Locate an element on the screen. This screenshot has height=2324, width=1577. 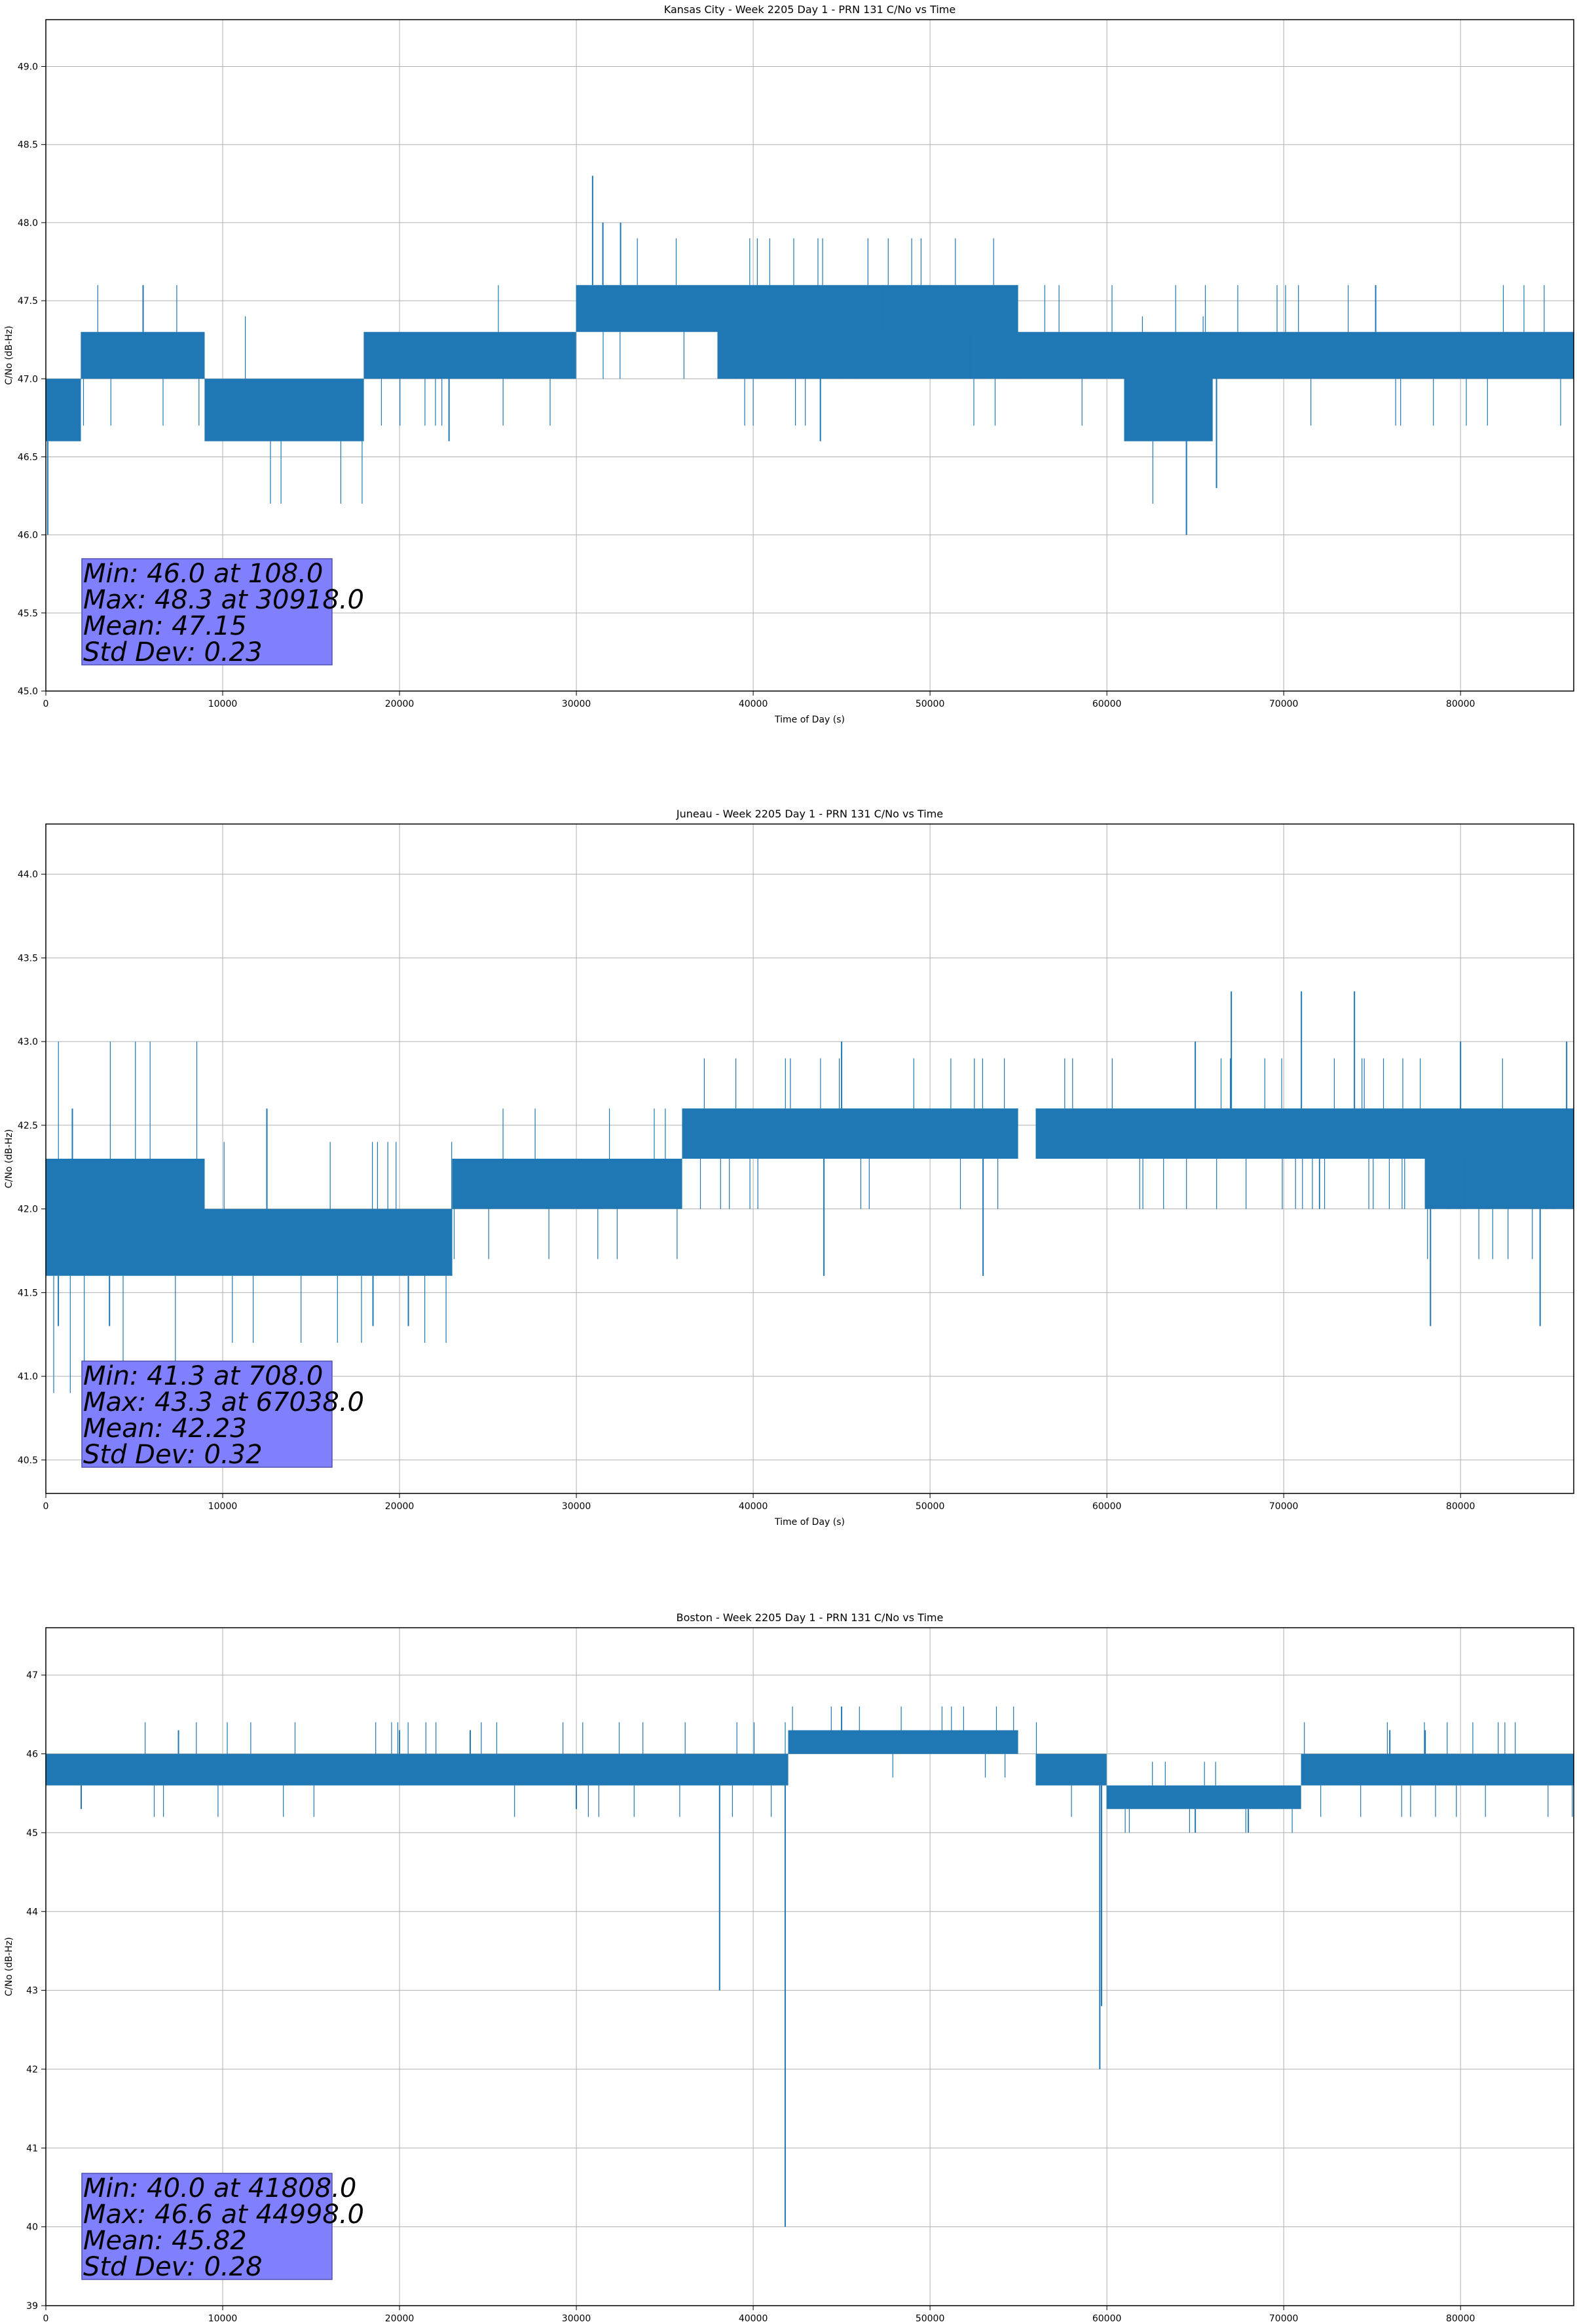
y-tick-label: 44 is located at coordinates (32, 1912).